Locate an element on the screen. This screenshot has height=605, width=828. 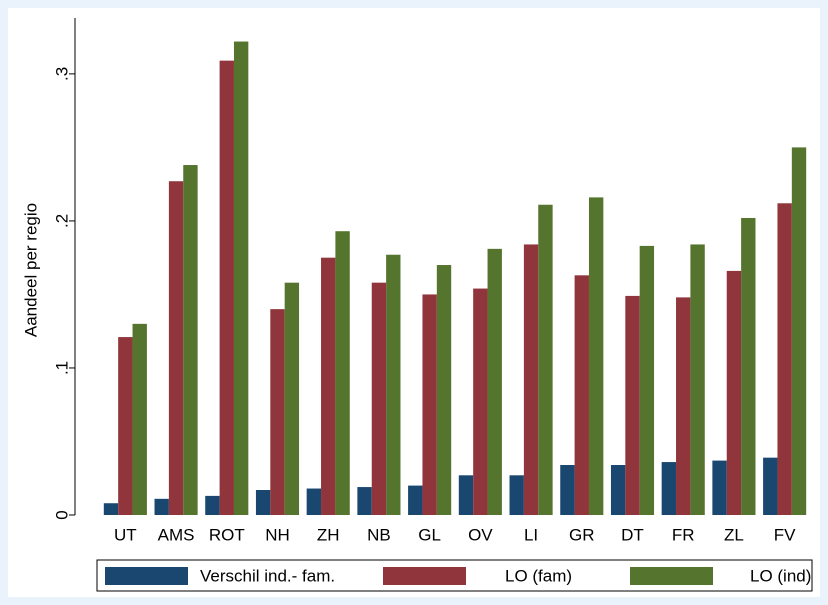
legend-label: LO (ind) is located at coordinates (780, 575).